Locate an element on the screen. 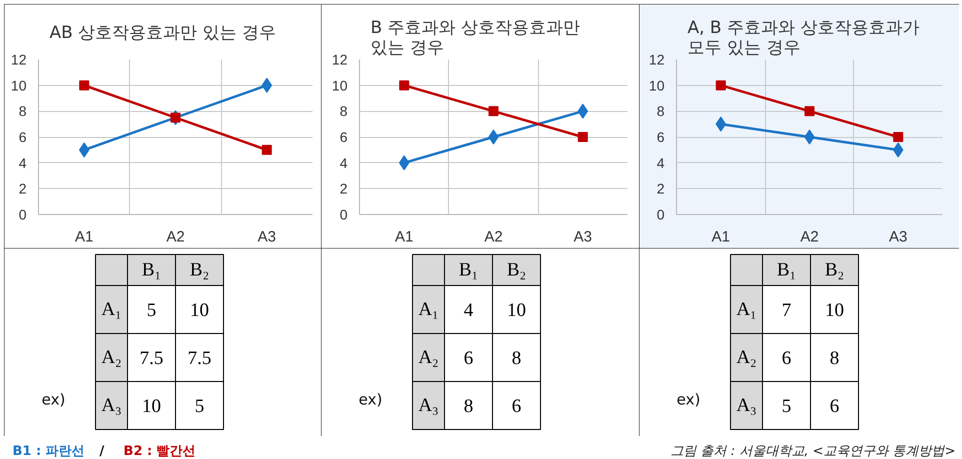 The height and width of the screenshot is (459, 962). data-label: 7 is located at coordinates (787, 310).